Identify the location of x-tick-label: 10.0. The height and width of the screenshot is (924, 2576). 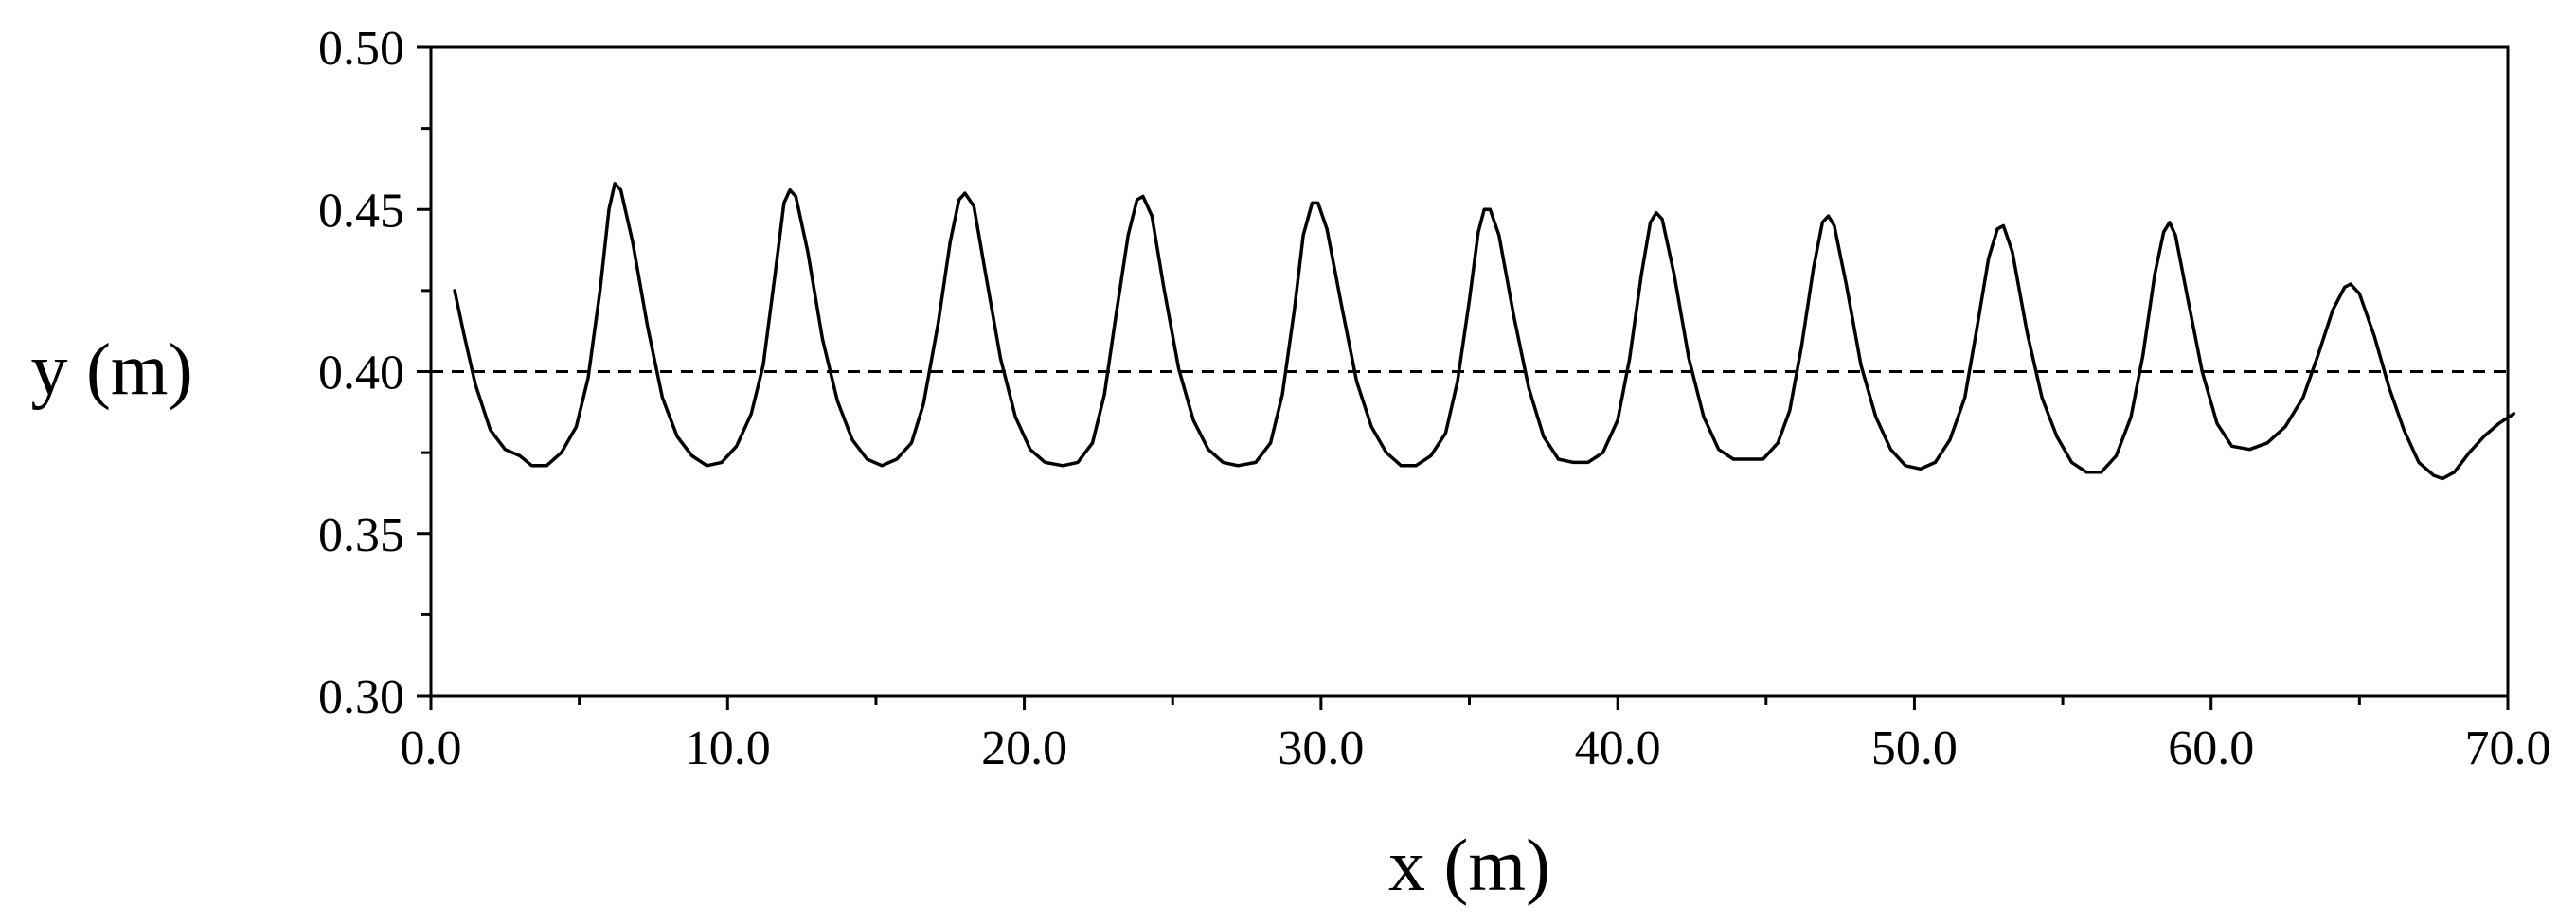
(728, 748).